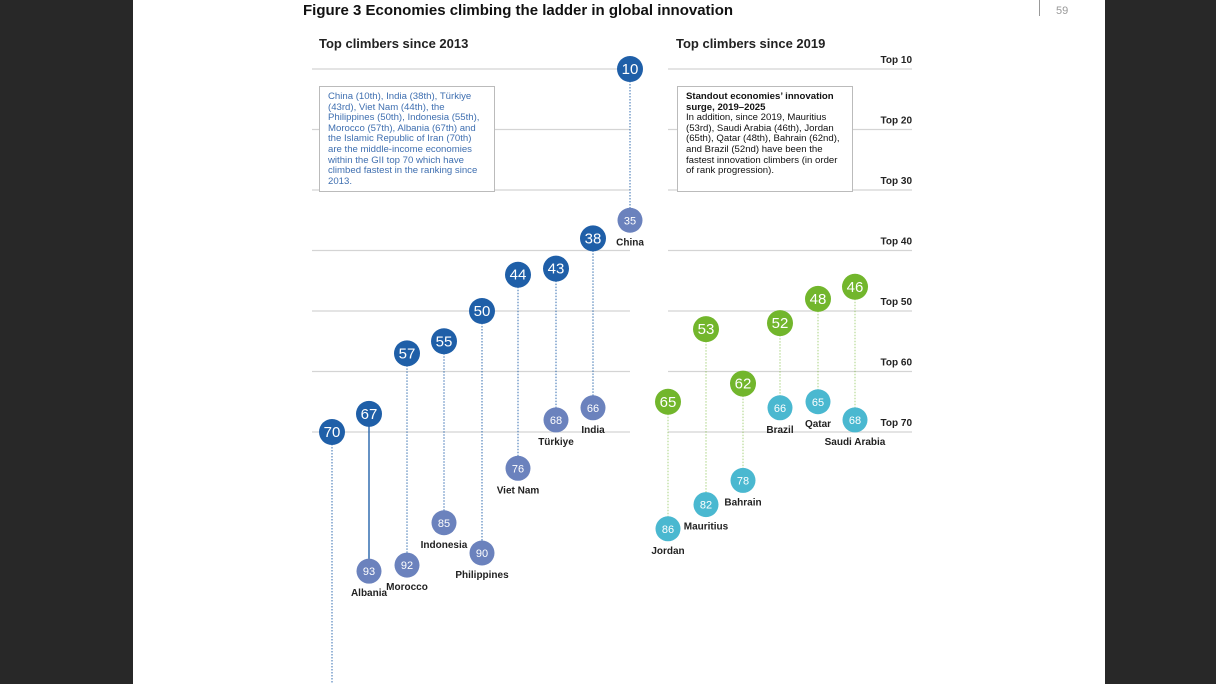 The width and height of the screenshot is (1216, 684). Describe the element at coordinates (897, 121) in the screenshot. I see `gridline-label: Top 20` at that location.